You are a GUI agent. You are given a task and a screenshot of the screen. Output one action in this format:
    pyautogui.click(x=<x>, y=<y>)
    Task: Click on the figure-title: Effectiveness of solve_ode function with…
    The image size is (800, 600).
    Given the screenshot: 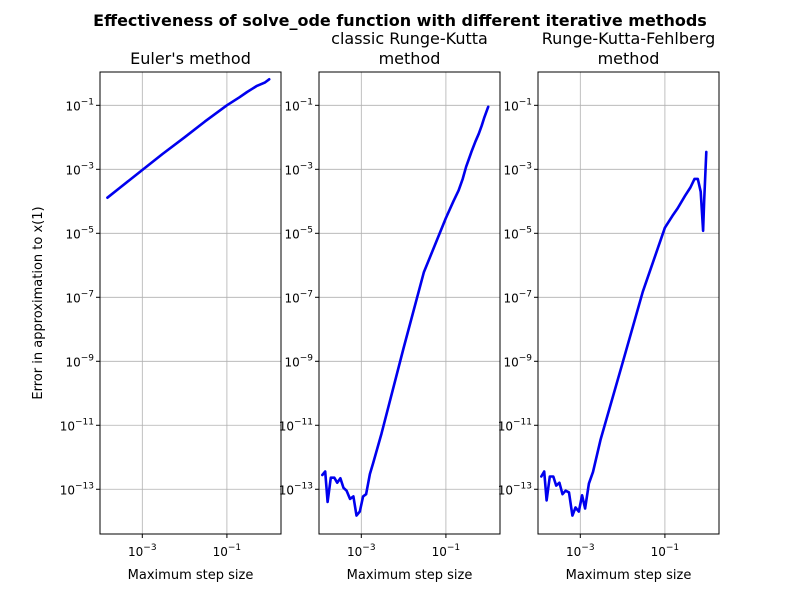 What is the action you would take?
    pyautogui.click(x=400, y=20)
    